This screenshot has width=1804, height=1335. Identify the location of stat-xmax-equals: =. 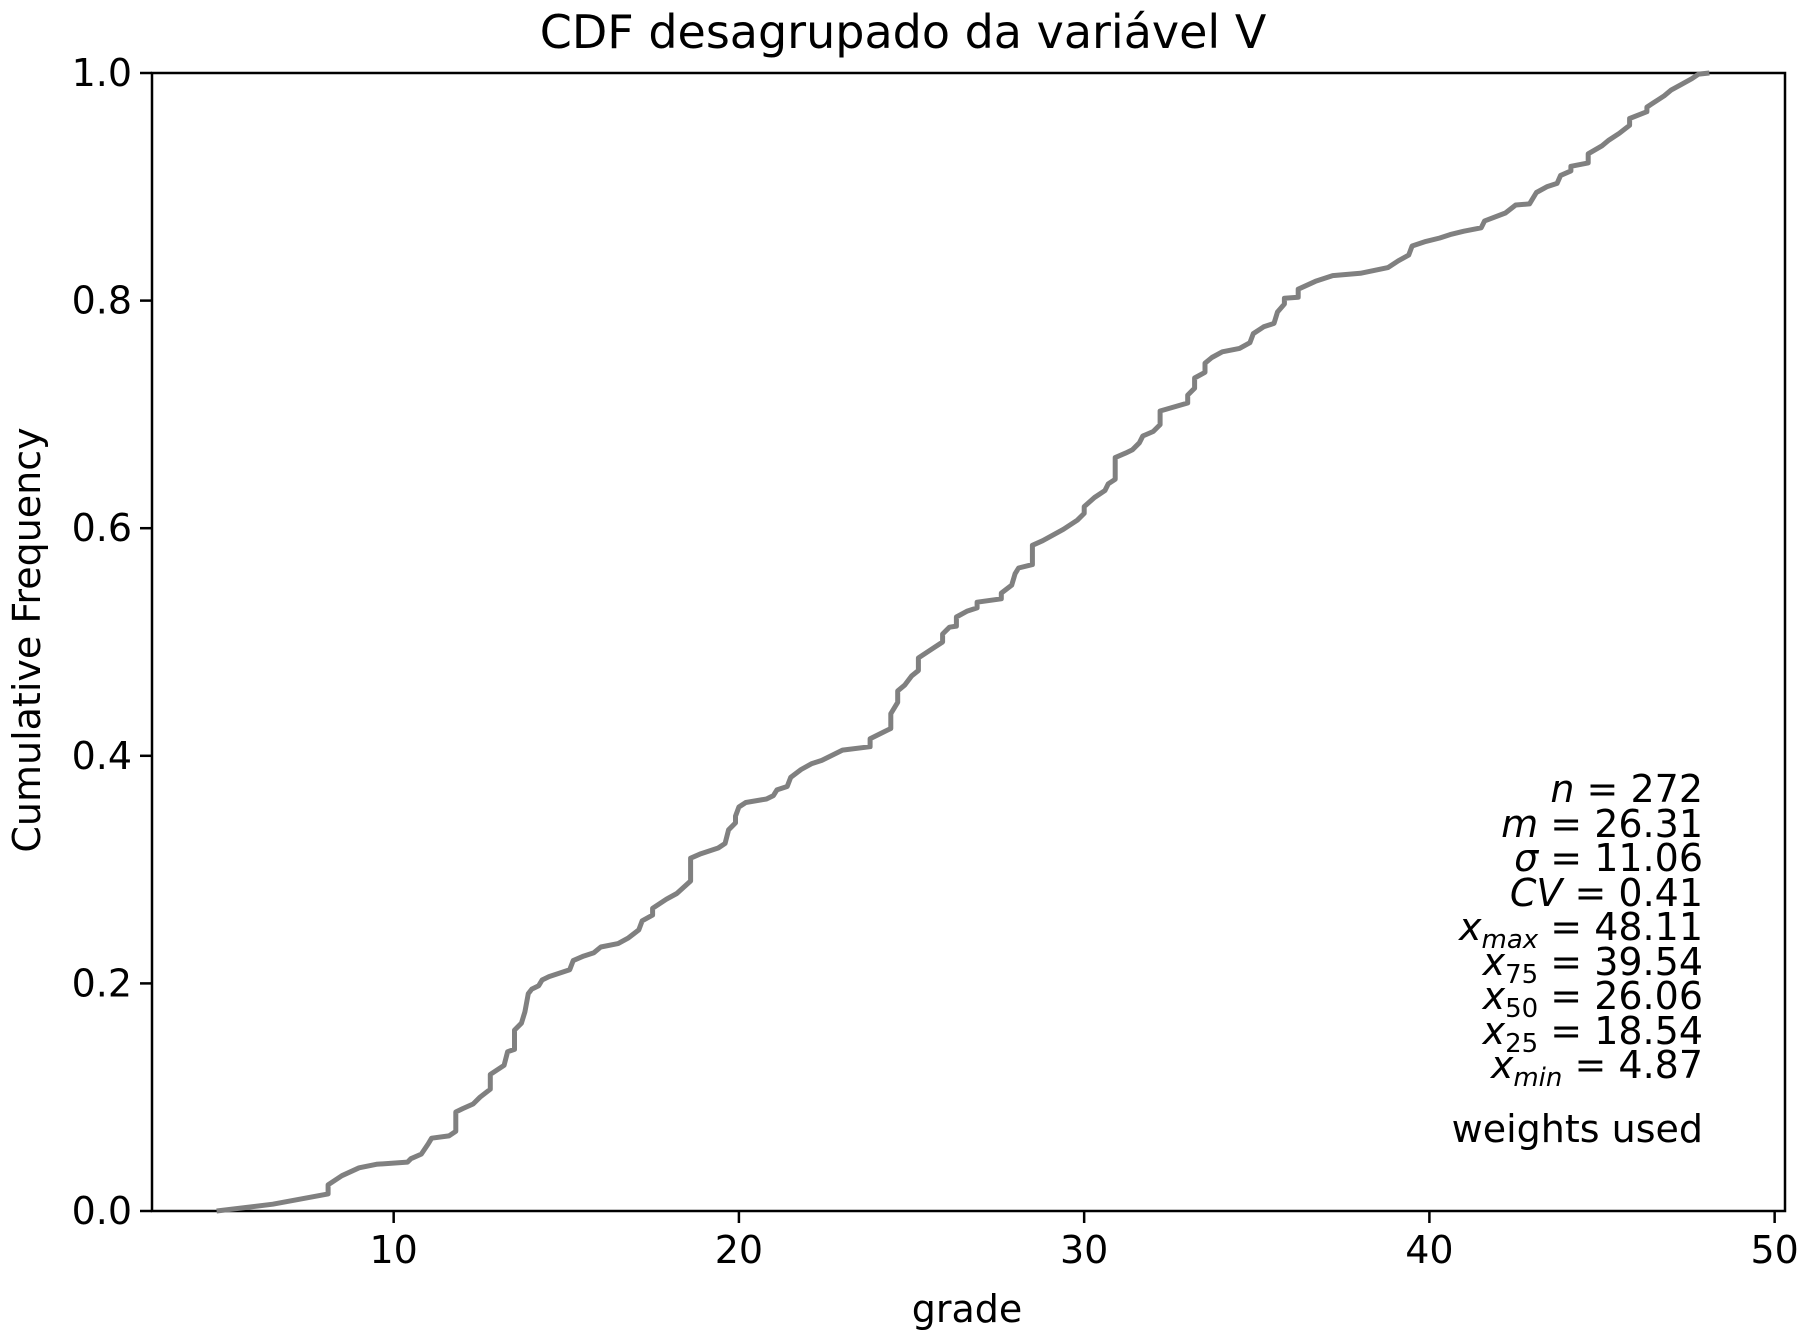
(1566, 927).